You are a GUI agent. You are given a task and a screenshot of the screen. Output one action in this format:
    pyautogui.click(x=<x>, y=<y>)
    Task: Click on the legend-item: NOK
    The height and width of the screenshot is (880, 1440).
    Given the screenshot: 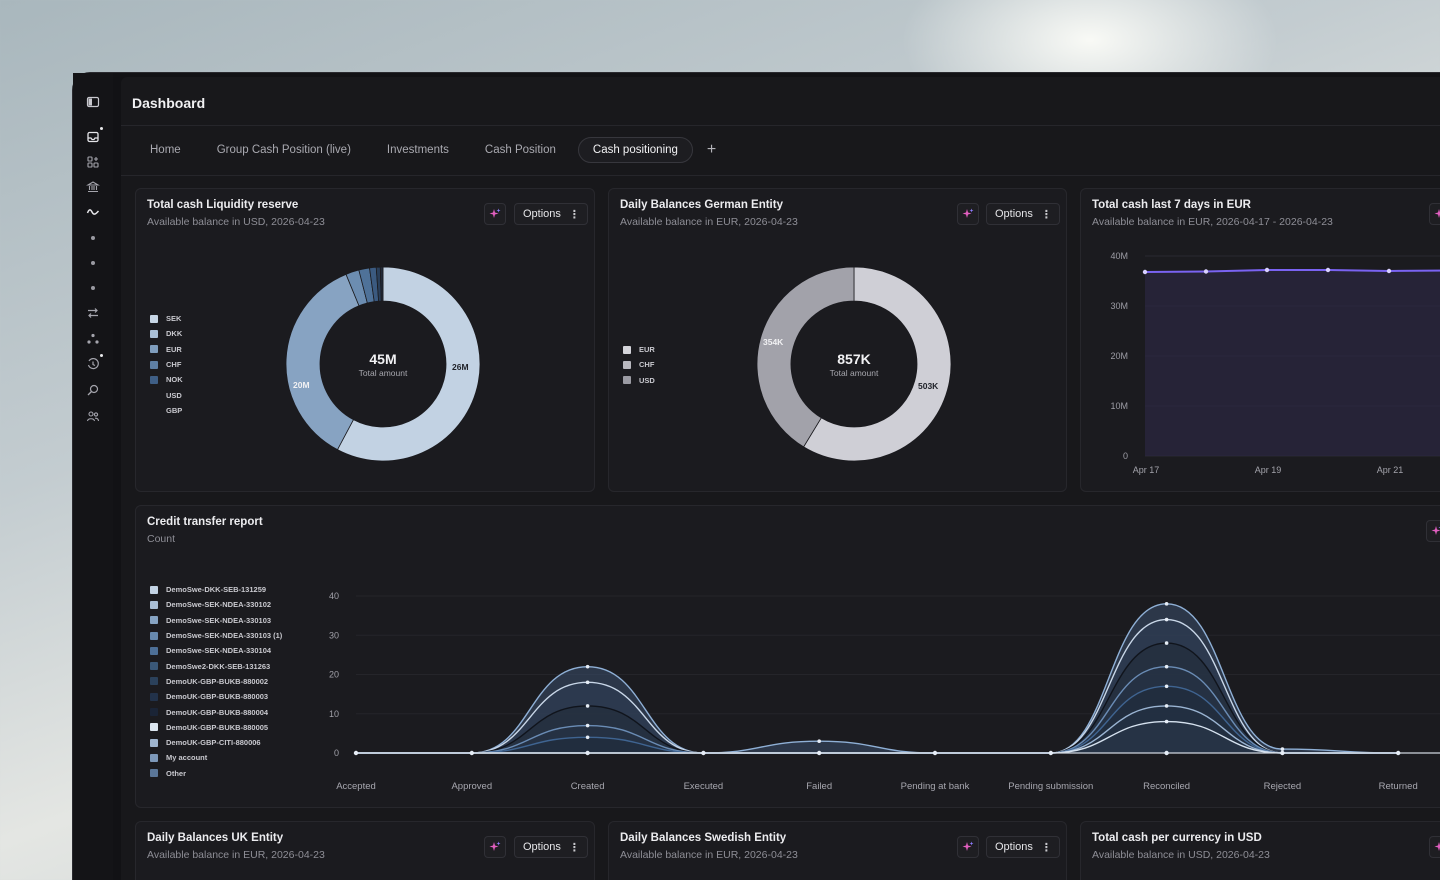 What is the action you would take?
    pyautogui.click(x=166, y=379)
    